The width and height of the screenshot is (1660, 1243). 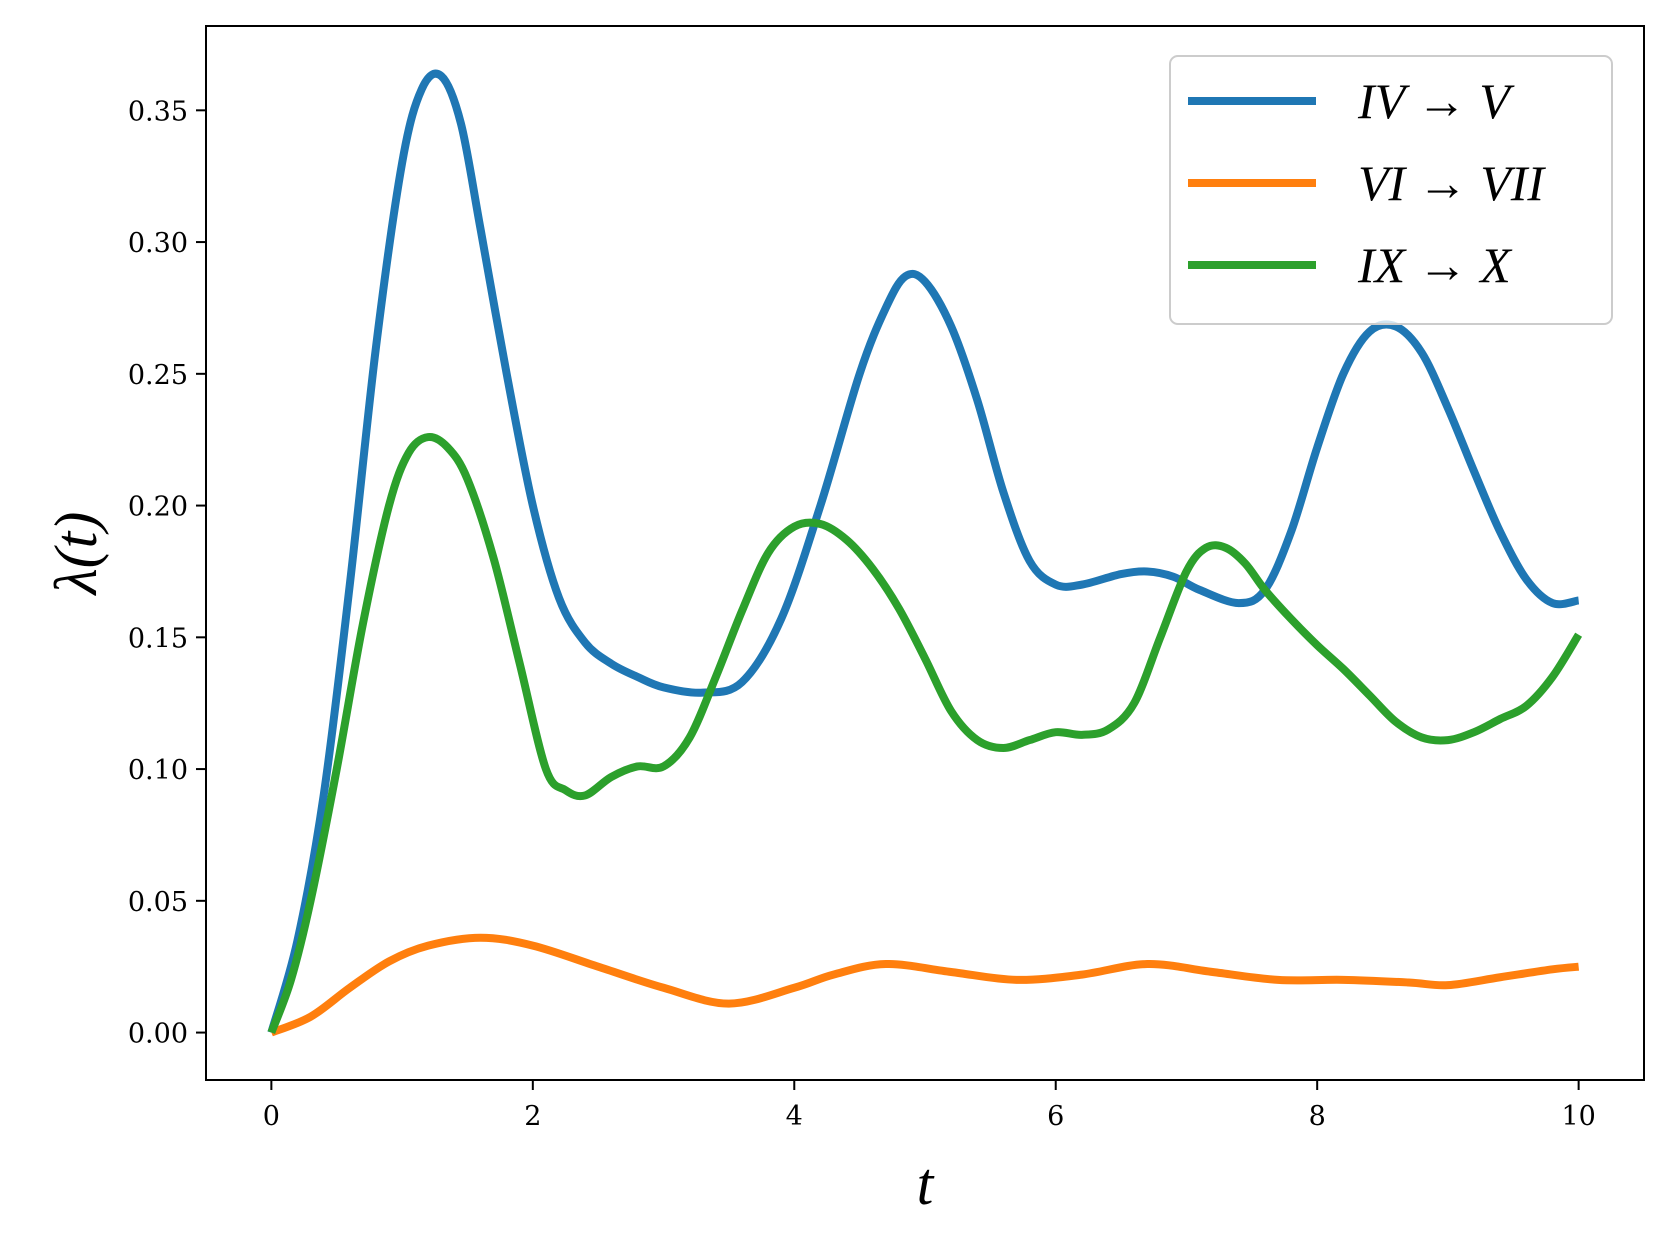 What do you see at coordinates (1578, 1116) in the screenshot?
I see `x-tick-label: 10` at bounding box center [1578, 1116].